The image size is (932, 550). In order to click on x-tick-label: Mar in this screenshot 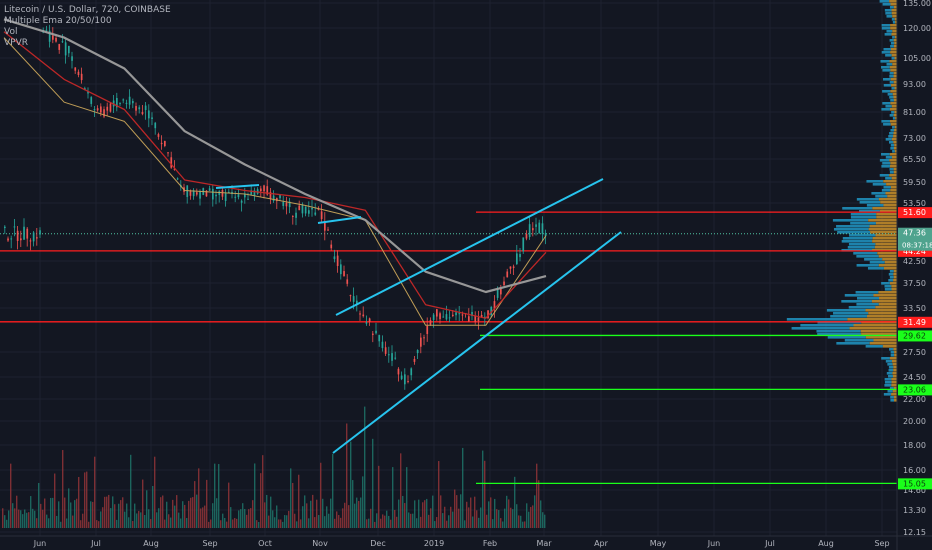, I will do `click(544, 543)`.